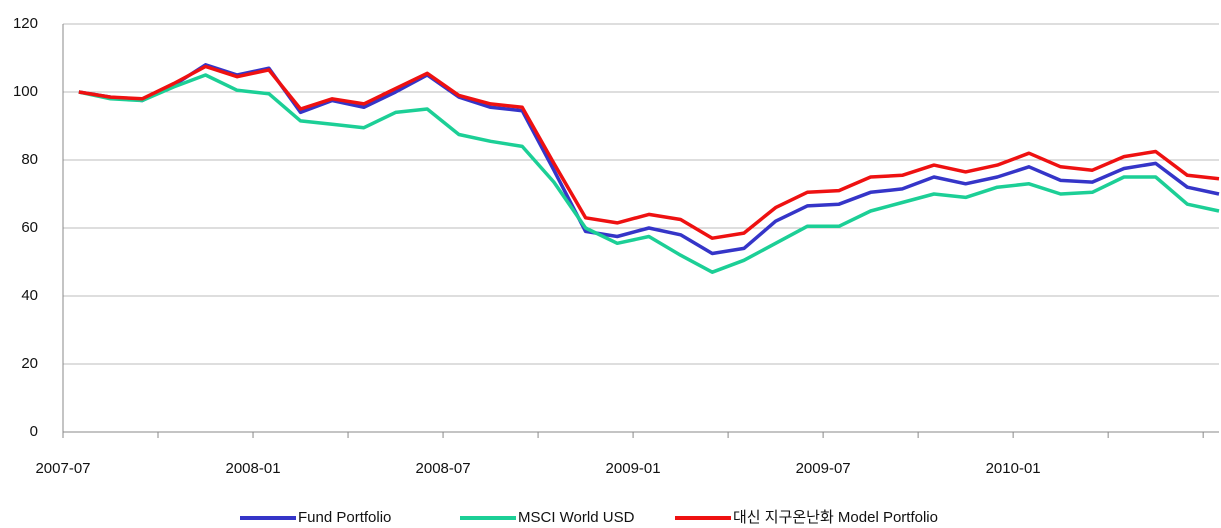  Describe the element at coordinates (823, 468) in the screenshot. I see `x-tick-label: 2009-07` at that location.